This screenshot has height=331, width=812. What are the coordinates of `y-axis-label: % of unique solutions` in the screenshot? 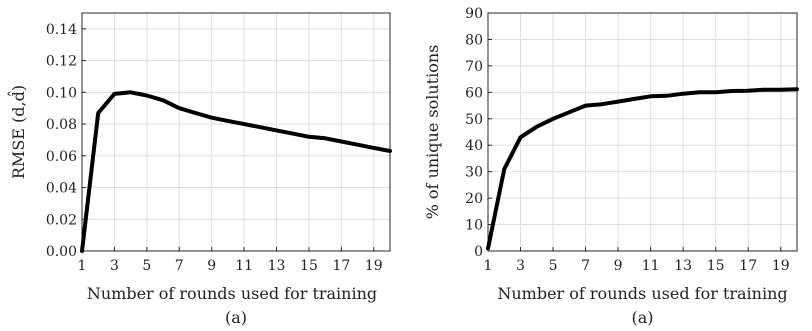 It's located at (432, 132).